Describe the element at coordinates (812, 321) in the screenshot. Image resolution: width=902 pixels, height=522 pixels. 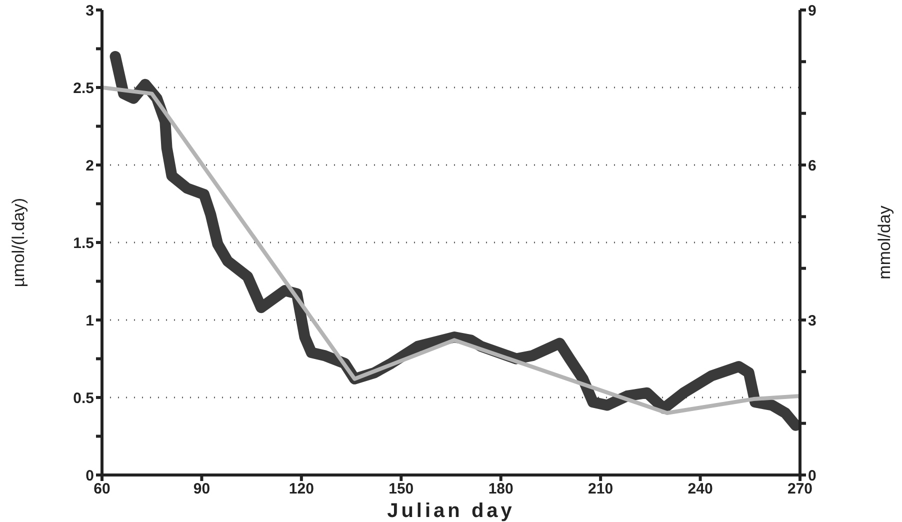
I see `y2-tick-label: 3` at that location.